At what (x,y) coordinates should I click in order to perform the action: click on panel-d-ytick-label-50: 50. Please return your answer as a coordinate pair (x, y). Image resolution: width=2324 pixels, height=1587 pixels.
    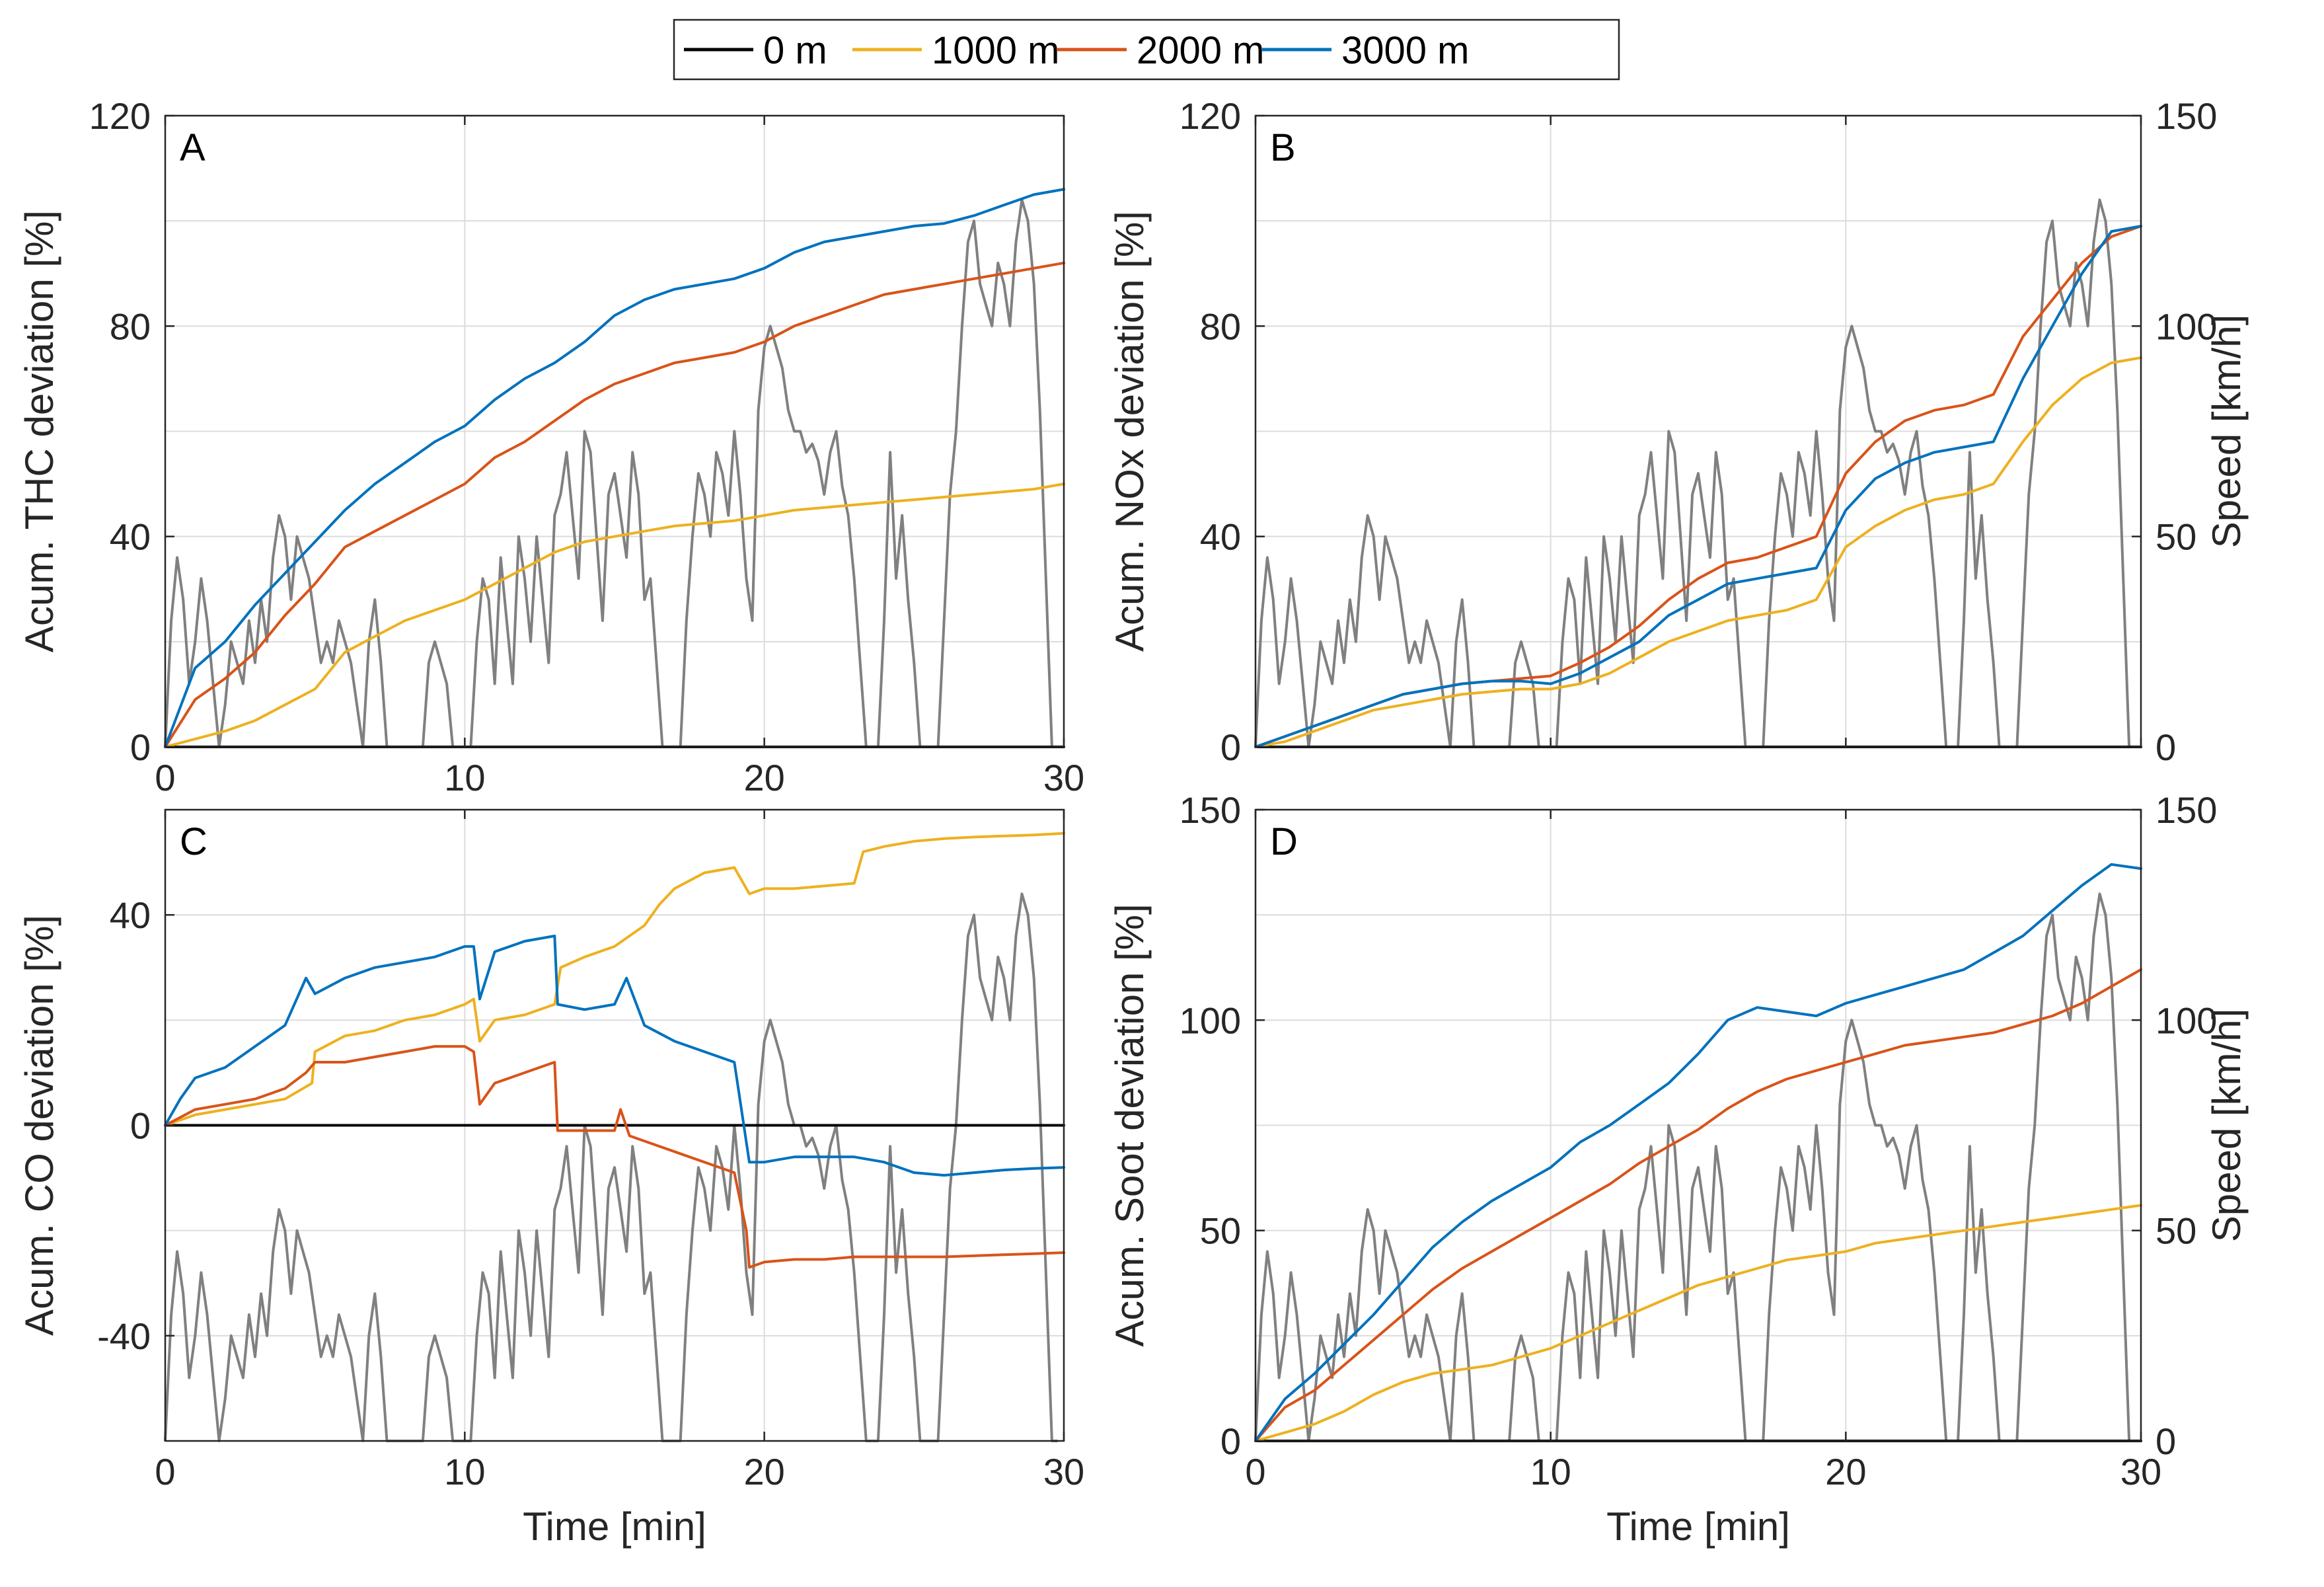
    Looking at the image, I should click on (1220, 1231).